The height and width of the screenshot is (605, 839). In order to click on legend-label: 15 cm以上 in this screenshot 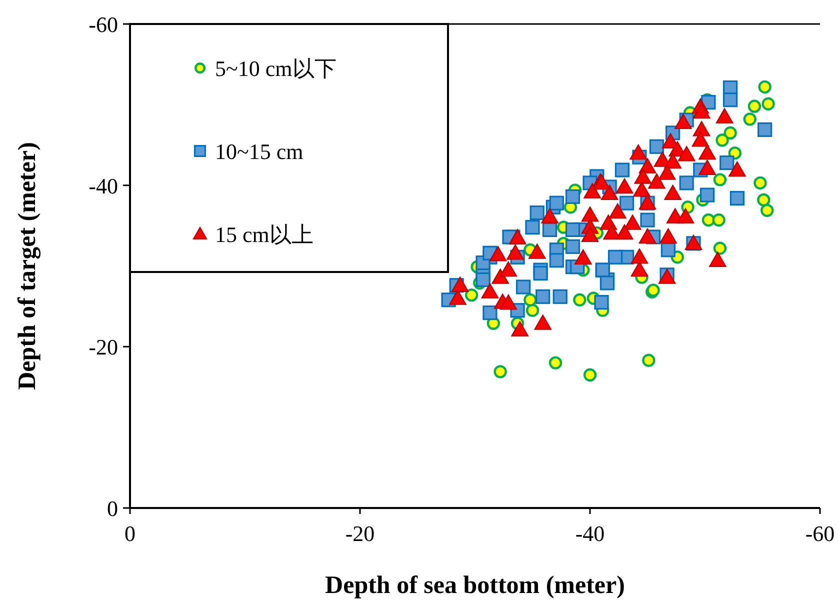, I will do `click(264, 234)`.